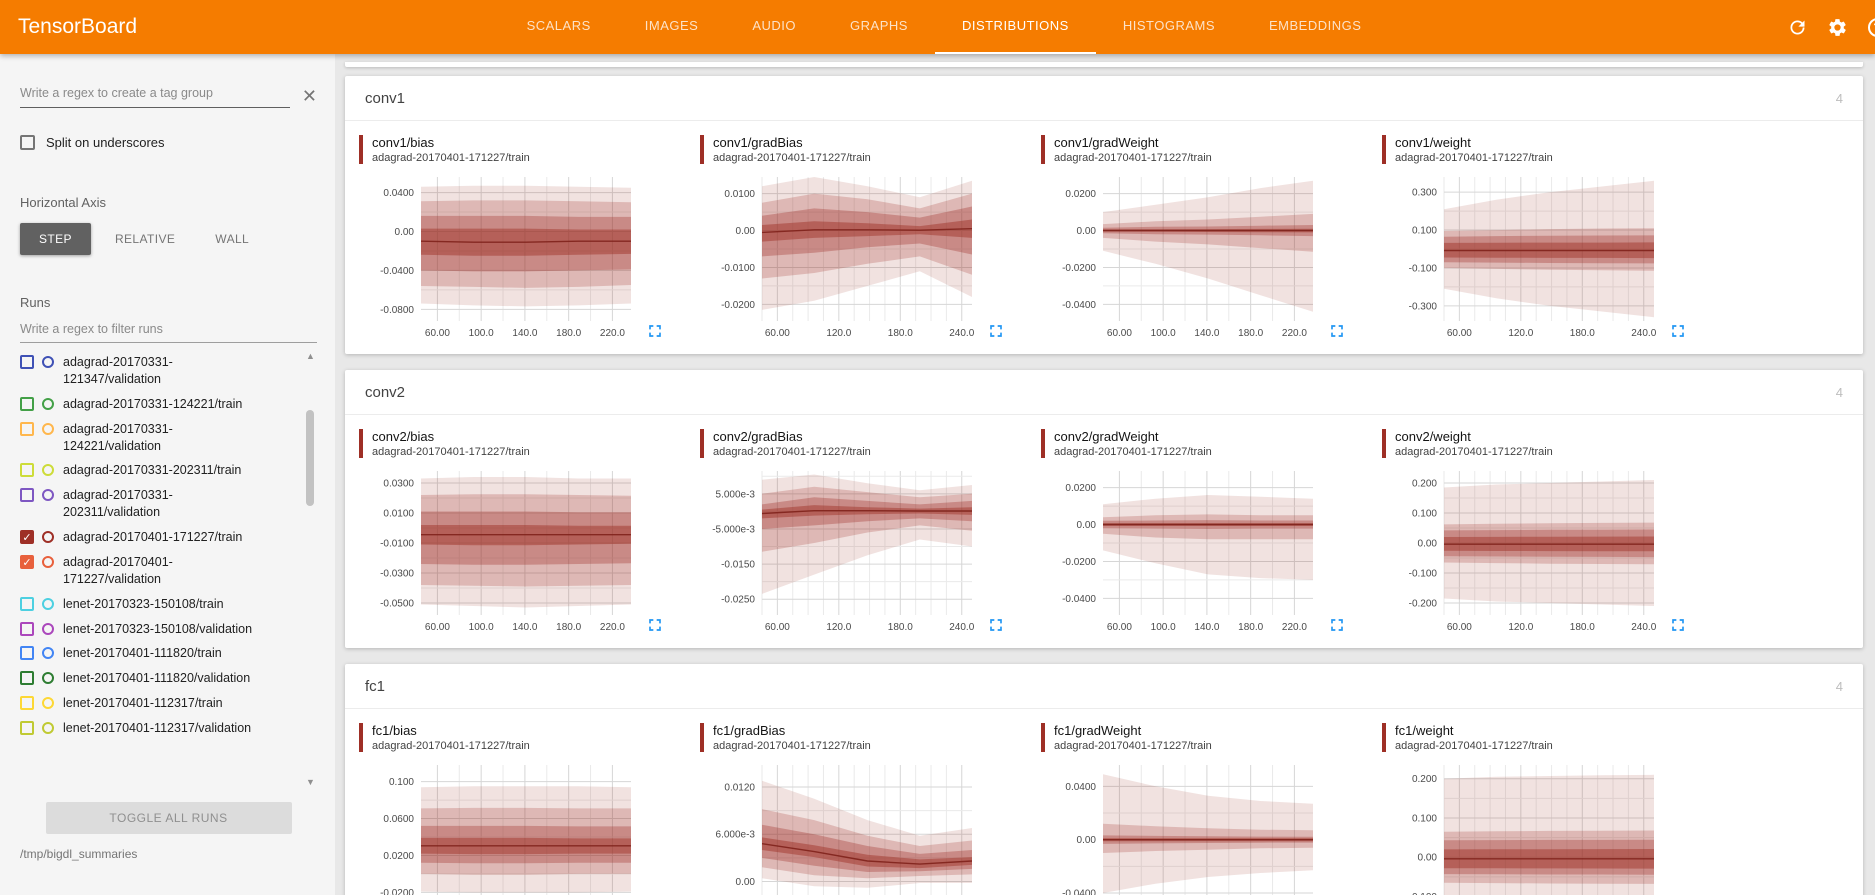 The height and width of the screenshot is (895, 1875). Describe the element at coordinates (155, 629) in the screenshot. I see `run-row: lenet-20170323-150108/validation` at that location.